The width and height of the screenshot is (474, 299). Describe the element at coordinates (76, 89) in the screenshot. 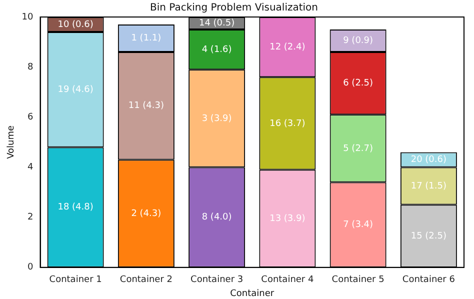

I see `data-label: 19 (4.6)` at that location.